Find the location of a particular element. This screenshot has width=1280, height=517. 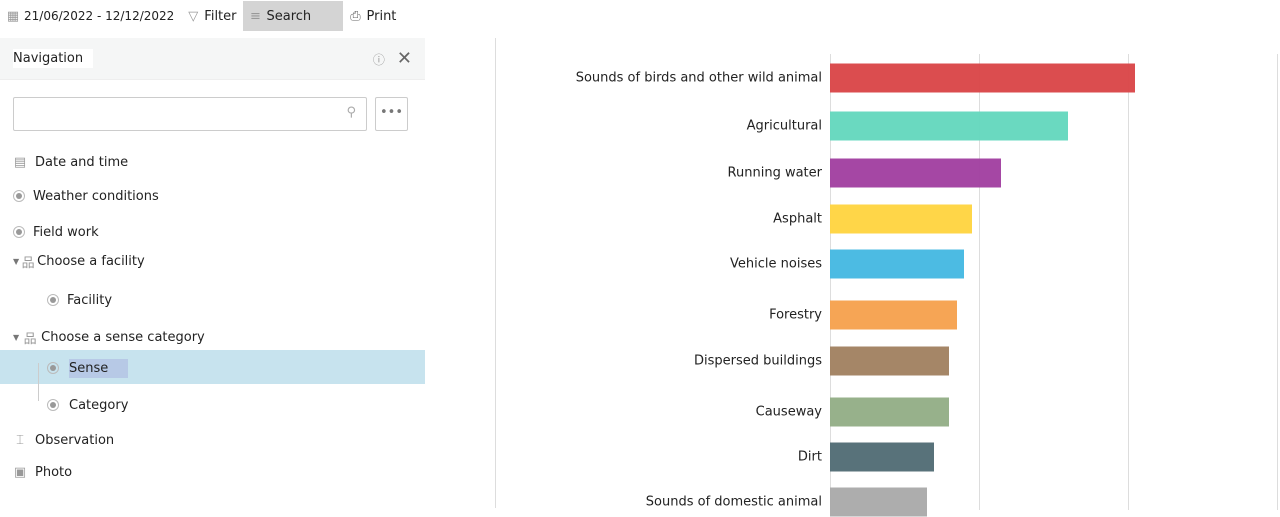

category-label: Asphalt is located at coordinates (797, 219).